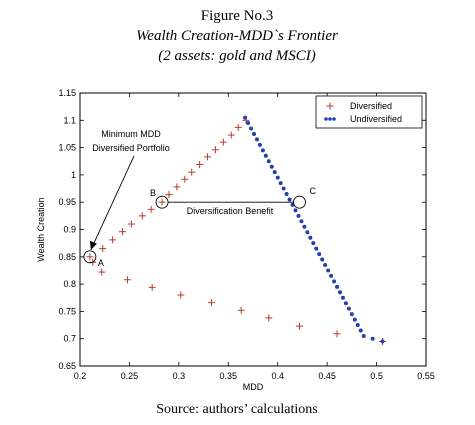 This screenshot has width=475, height=425. What do you see at coordinates (371, 106) in the screenshot?
I see `legend-diversified-label: Diversified` at bounding box center [371, 106].